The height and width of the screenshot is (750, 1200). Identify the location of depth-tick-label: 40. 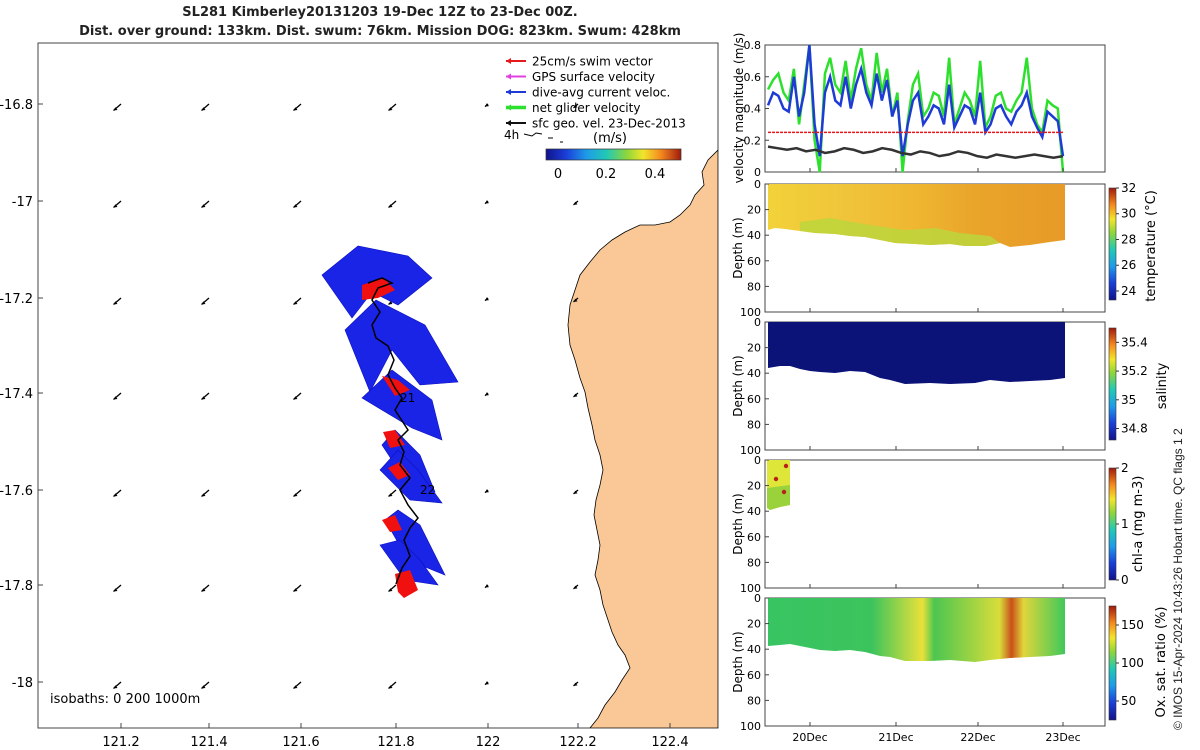
(754, 649).